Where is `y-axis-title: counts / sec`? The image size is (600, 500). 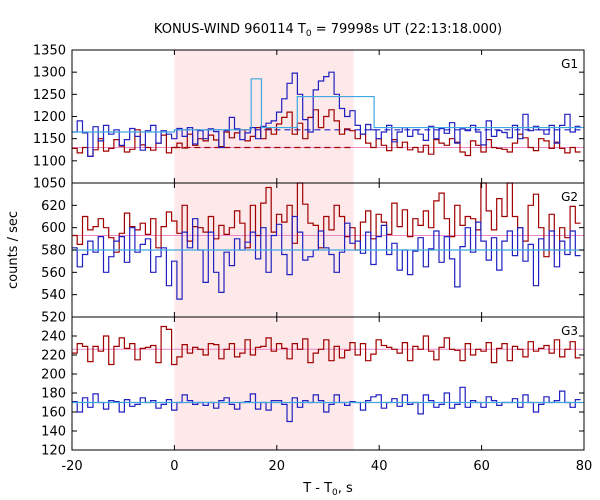 y-axis-title: counts / sec is located at coordinates (13, 250).